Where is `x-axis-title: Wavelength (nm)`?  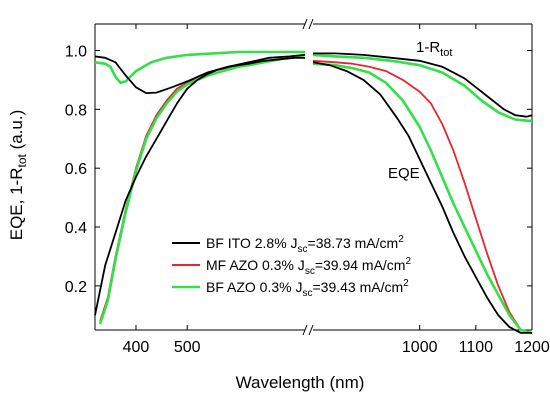 x-axis-title: Wavelength (nm) is located at coordinates (300, 382).